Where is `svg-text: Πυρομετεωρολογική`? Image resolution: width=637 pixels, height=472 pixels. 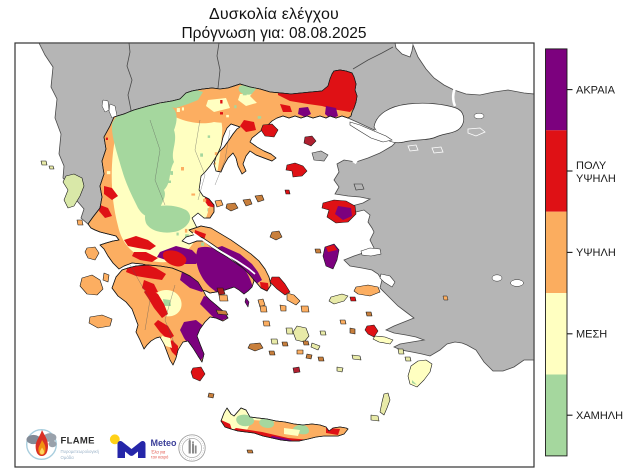
svg-text: Πυρομετεωρολογική is located at coordinates (80, 451).